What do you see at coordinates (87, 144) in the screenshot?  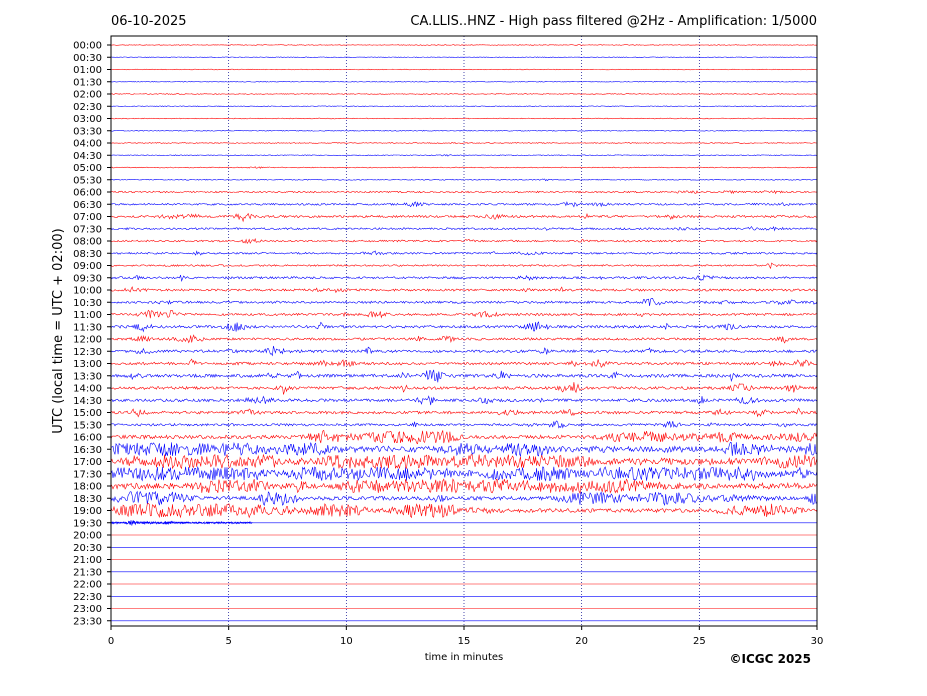 I see `y-tick-label: 04:00` at bounding box center [87, 144].